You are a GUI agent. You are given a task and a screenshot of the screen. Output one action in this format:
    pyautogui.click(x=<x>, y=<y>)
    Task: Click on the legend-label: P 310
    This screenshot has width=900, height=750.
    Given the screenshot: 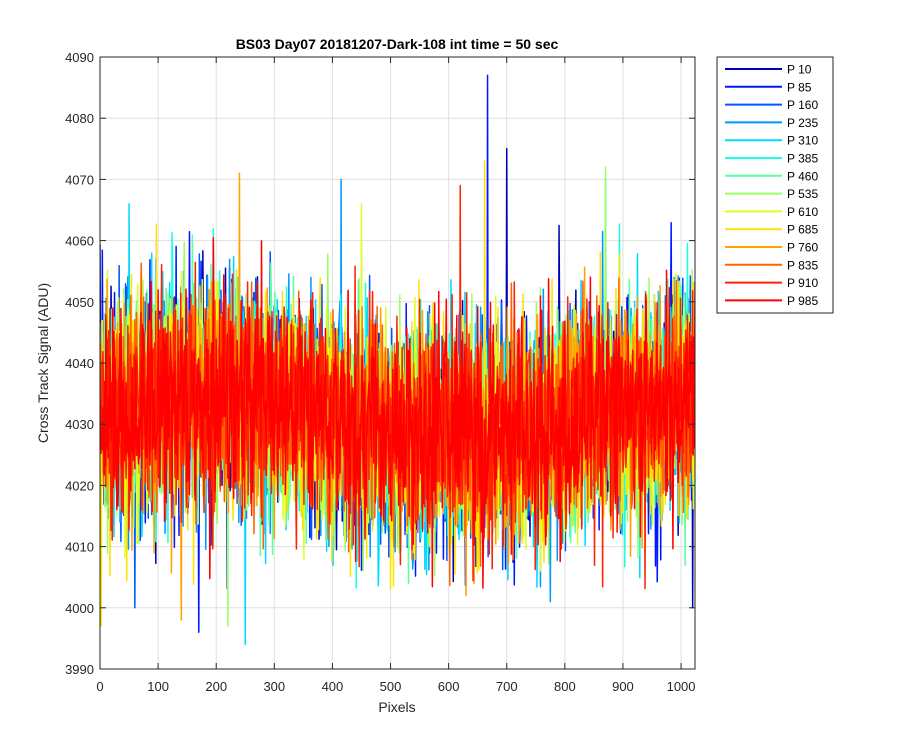 What is the action you would take?
    pyautogui.click(x=802, y=141)
    